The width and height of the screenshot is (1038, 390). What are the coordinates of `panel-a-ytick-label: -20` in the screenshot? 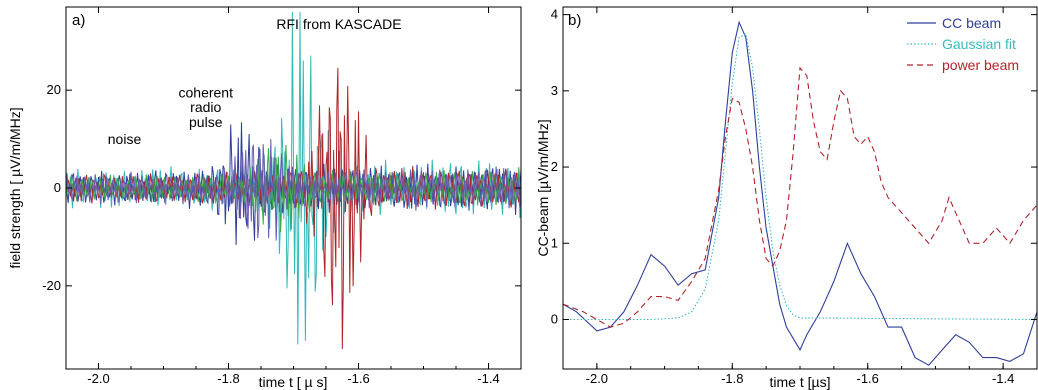 It's located at (51, 285).